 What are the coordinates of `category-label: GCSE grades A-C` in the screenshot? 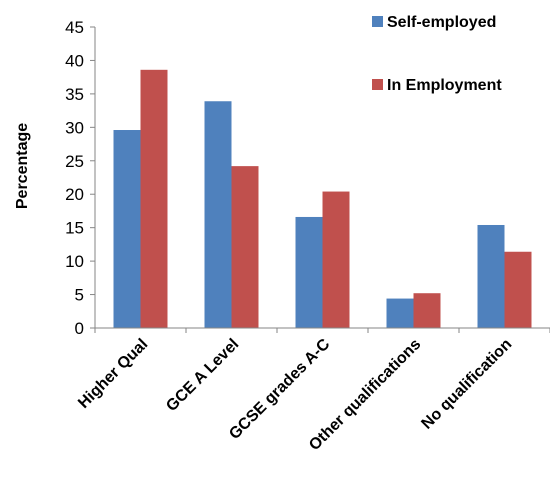 It's located at (279, 388).